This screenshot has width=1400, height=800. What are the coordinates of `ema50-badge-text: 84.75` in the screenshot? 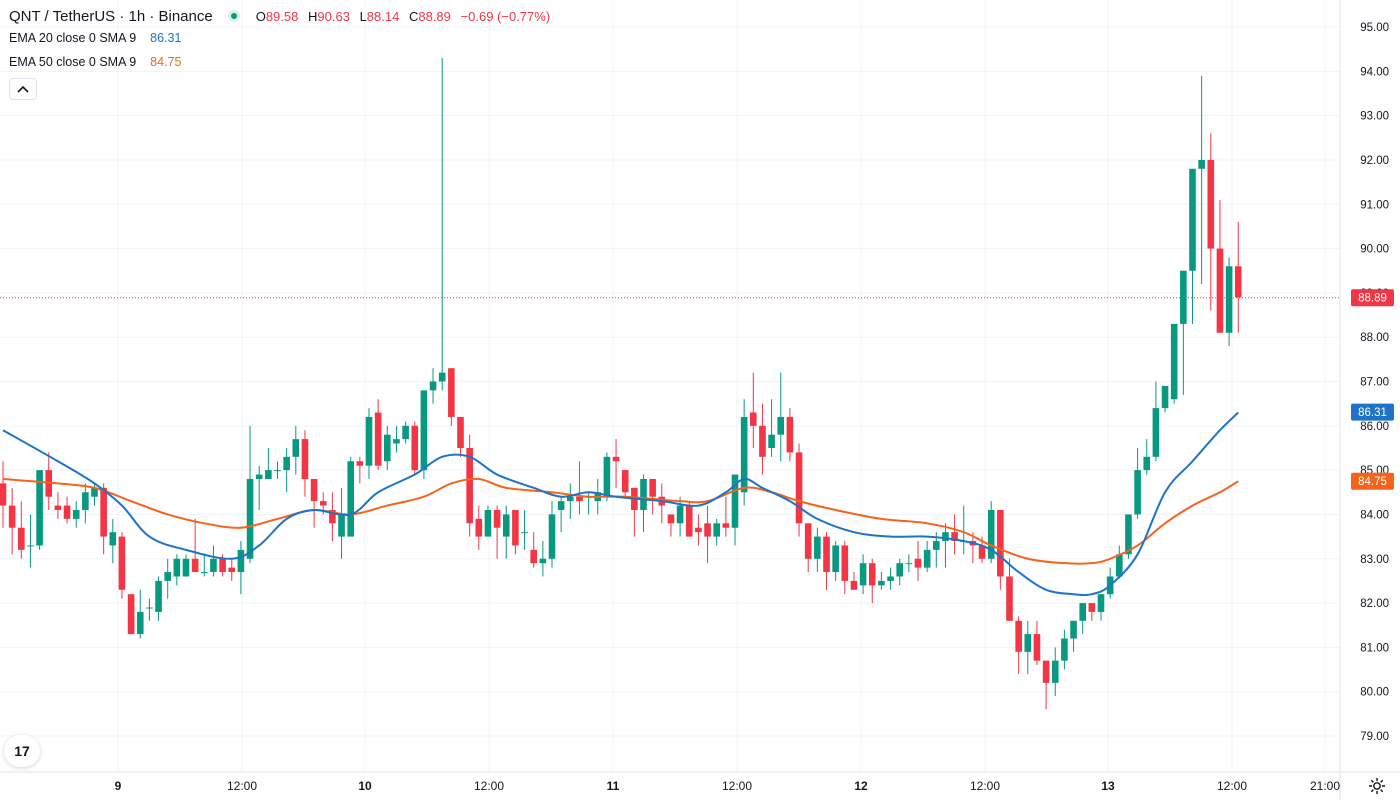 It's located at (1372, 482).